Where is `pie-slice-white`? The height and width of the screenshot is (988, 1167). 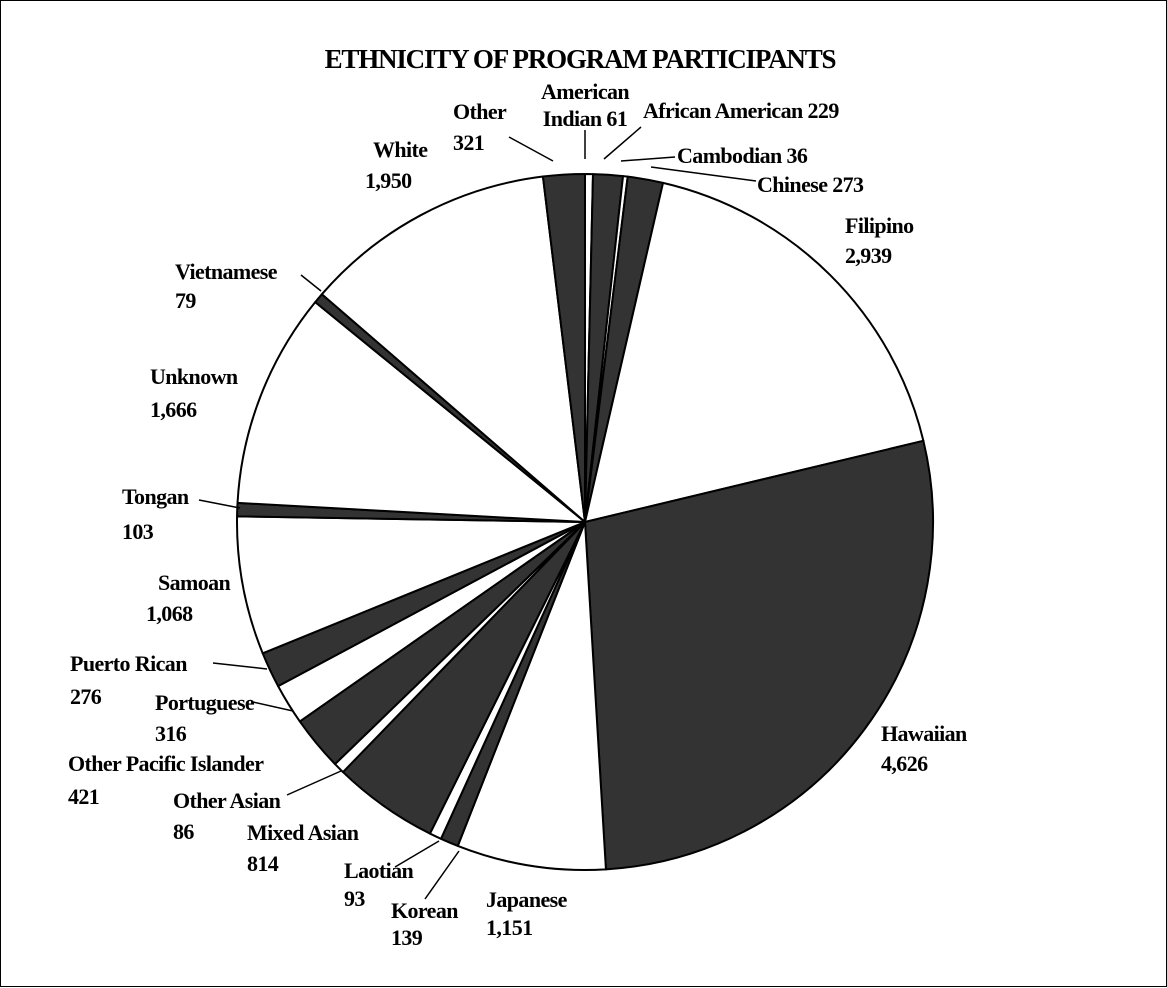 pie-slice-white is located at coordinates (453, 349).